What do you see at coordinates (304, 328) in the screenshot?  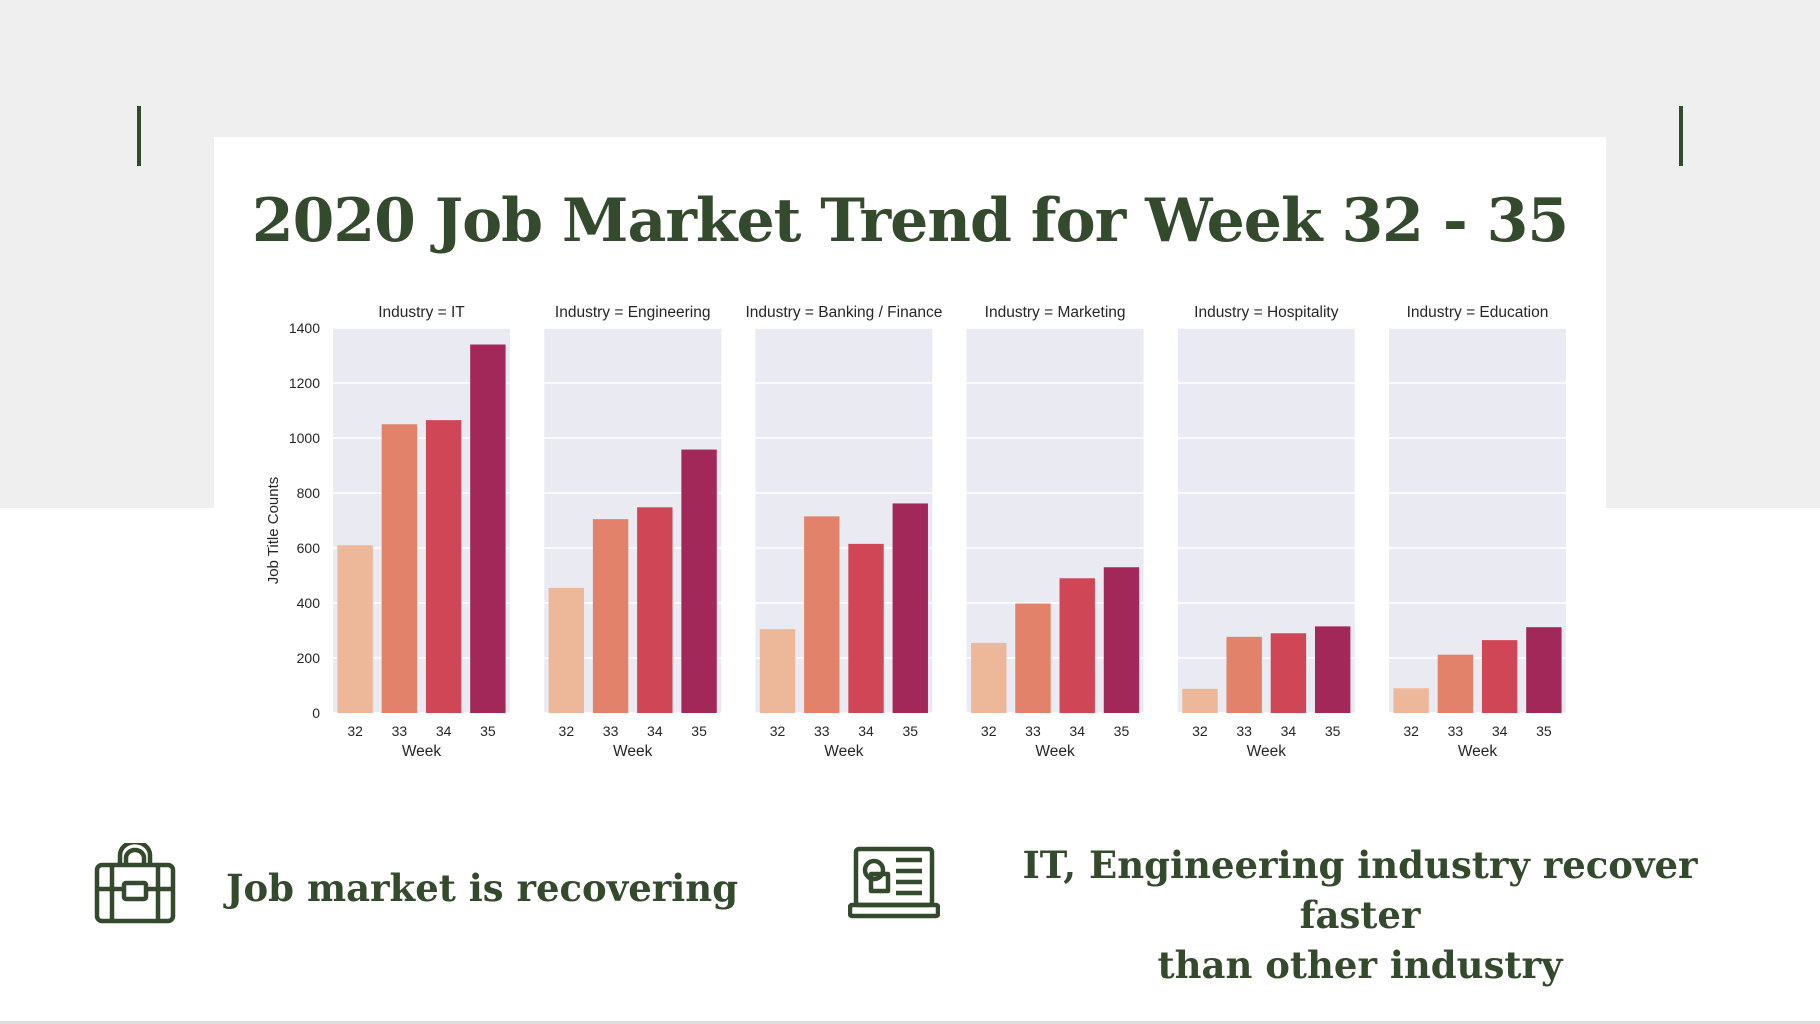 I see `y-tick-label: 1400` at bounding box center [304, 328].